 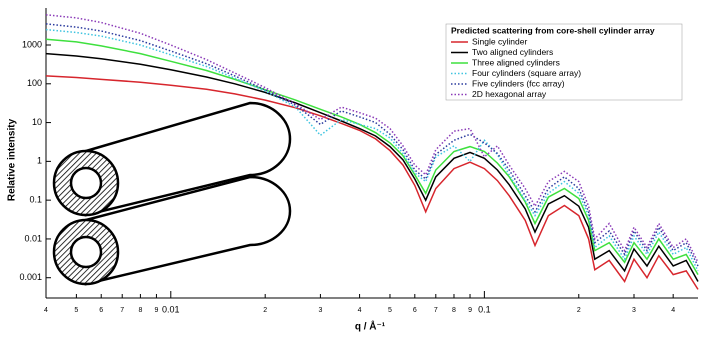 I want to click on x-axis-label: q / Å⁻¹, so click(x=370, y=326).